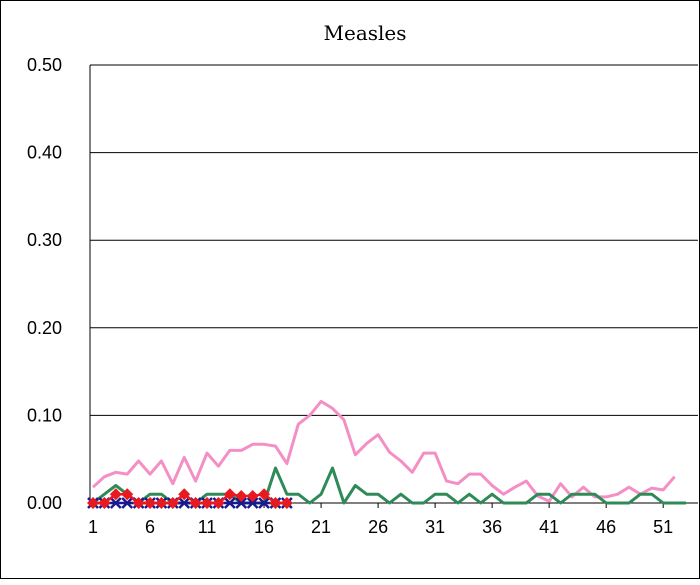 Image resolution: width=700 pixels, height=585 pixels. Describe the element at coordinates (44, 415) in the screenshot. I see `y-tick-label-1: 0.10` at that location.